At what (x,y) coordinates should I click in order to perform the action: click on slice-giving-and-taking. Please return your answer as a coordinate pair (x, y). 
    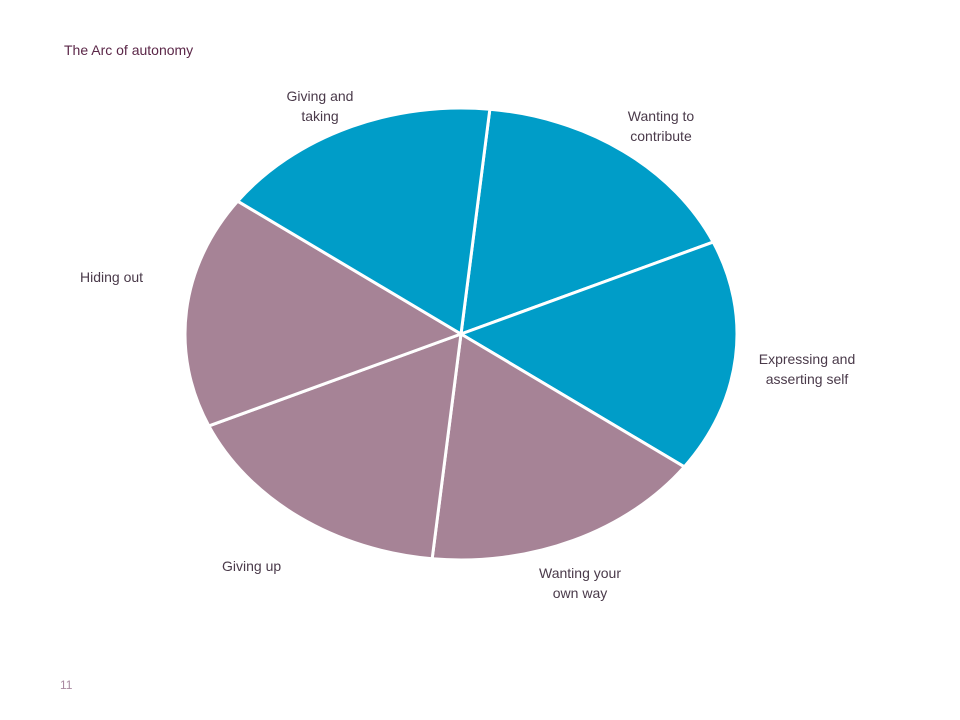
    Looking at the image, I should click on (364, 221).